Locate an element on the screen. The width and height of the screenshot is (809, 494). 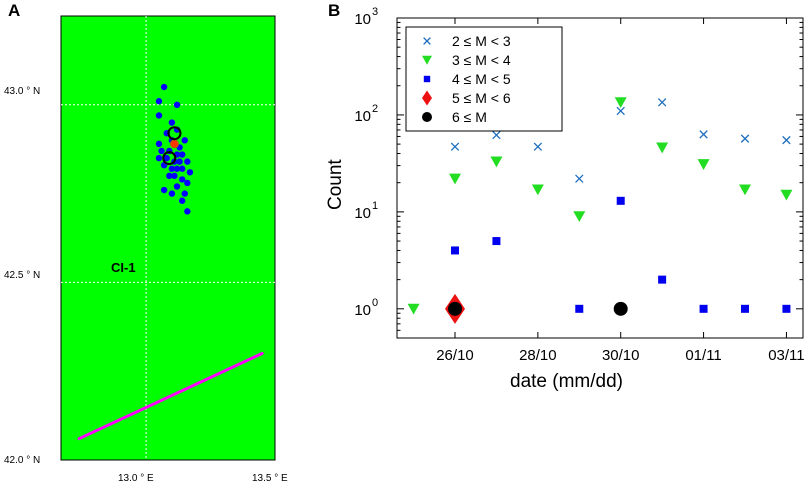
lon-label-13-0: 13.0 ° E is located at coordinates (136, 478).